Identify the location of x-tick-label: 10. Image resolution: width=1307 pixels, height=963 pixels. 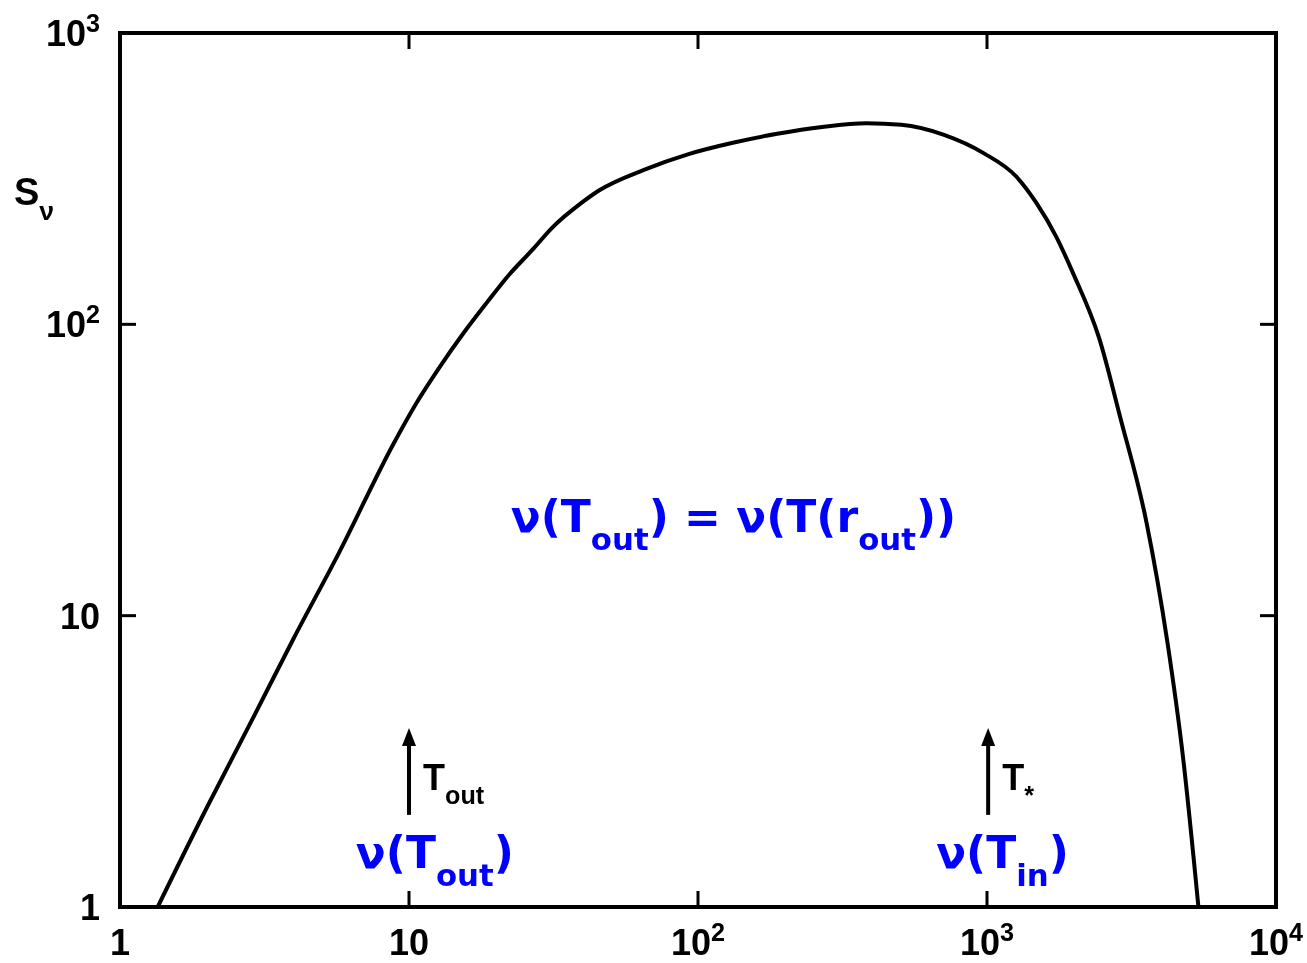
(409, 942).